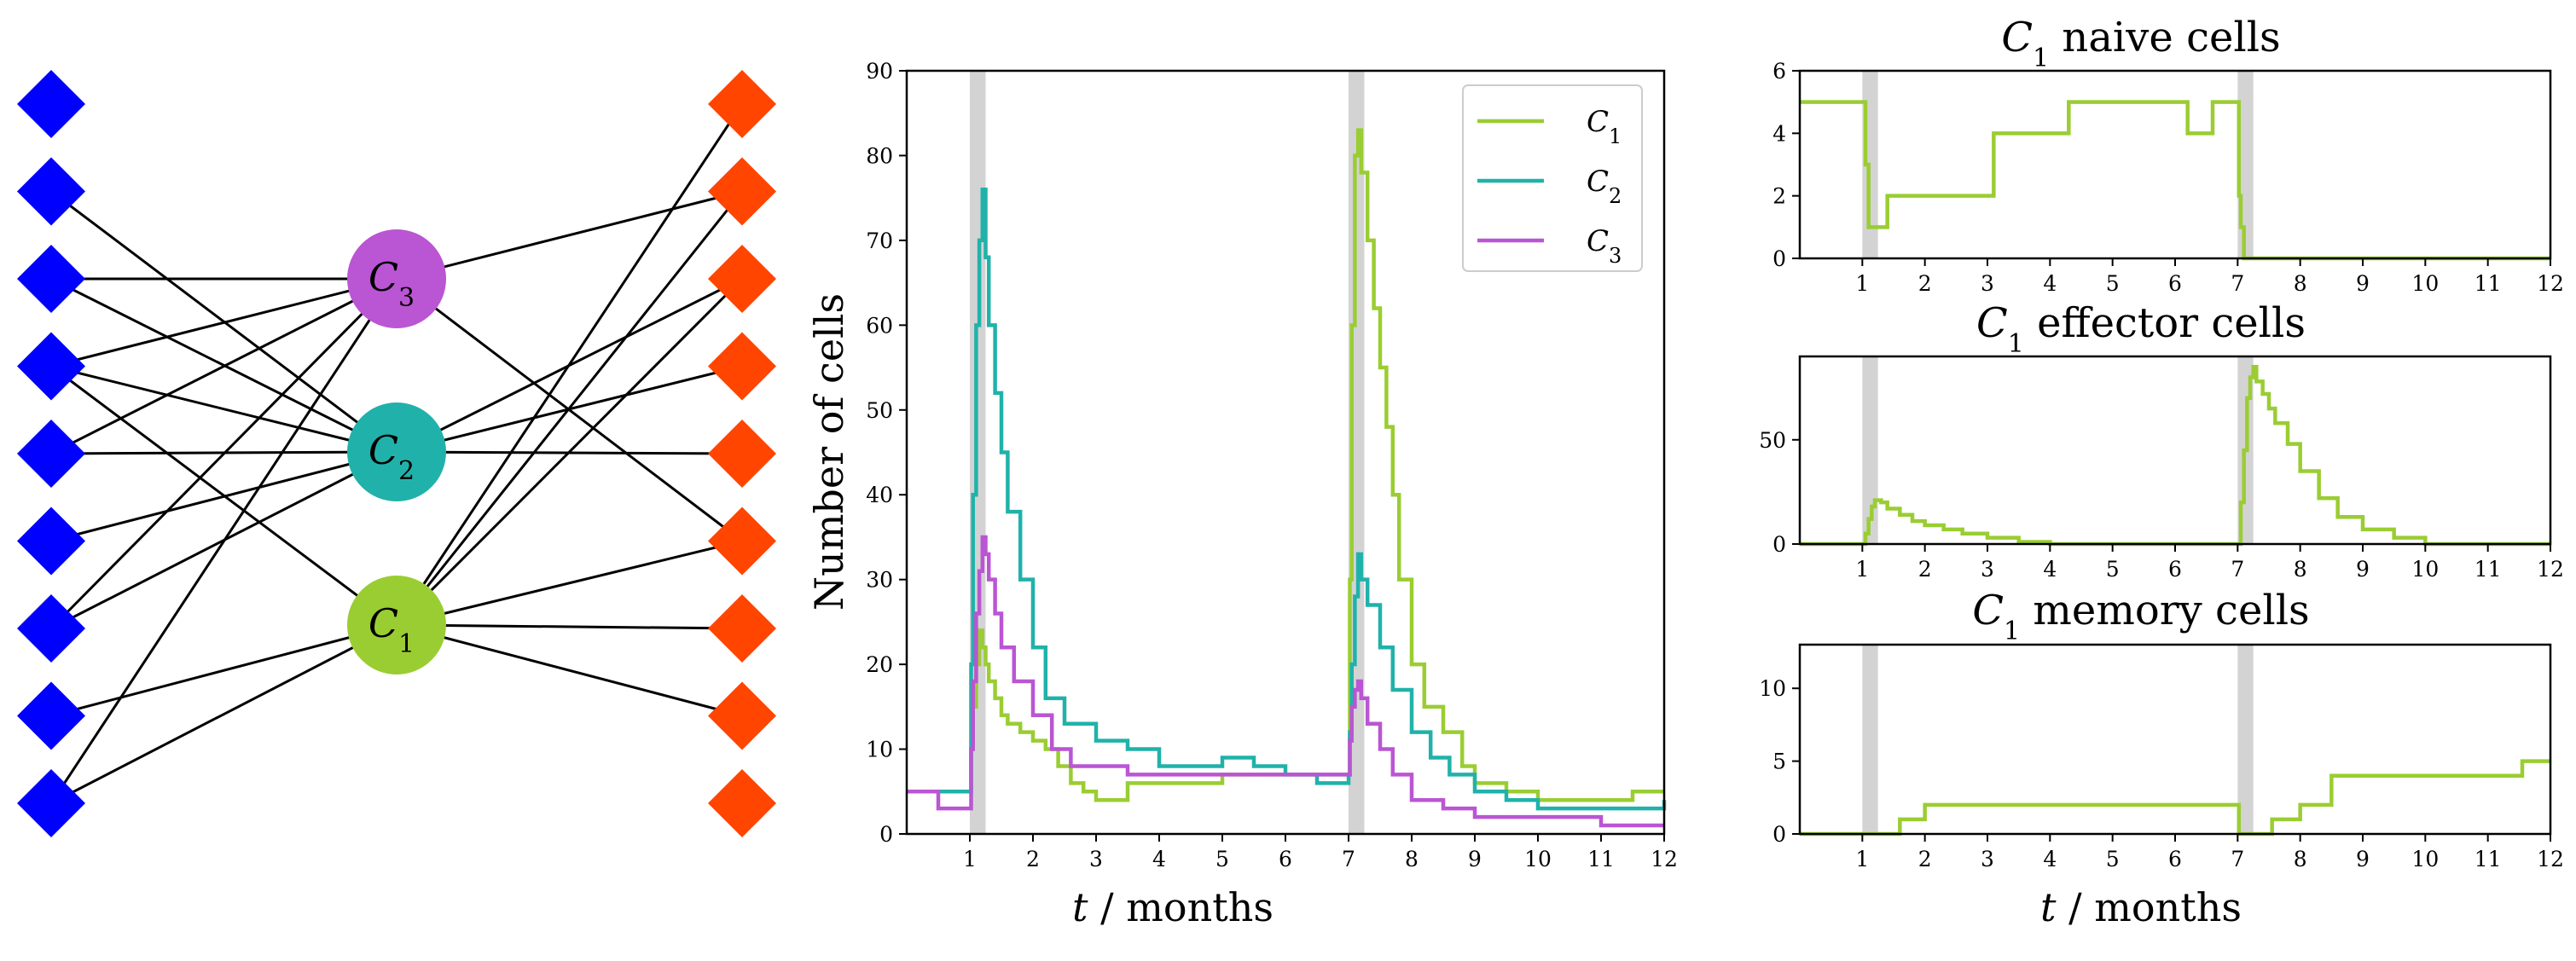 The image size is (2576, 961). Describe the element at coordinates (223, 714) in the screenshot. I see `edge-left-8-C1` at that location.